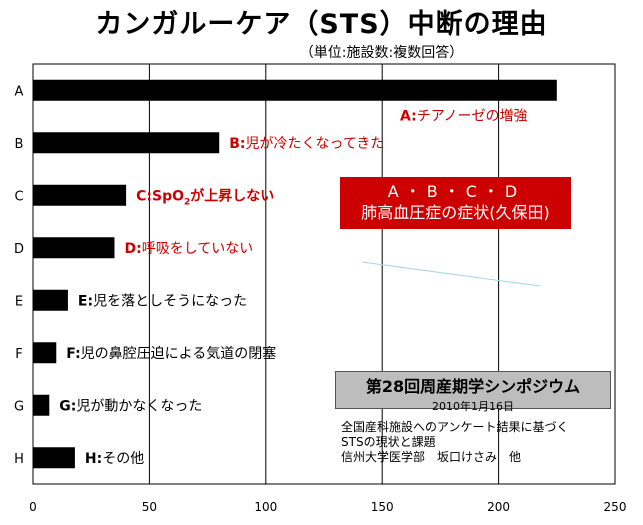 The width and height of the screenshot is (643, 525). I want to click on category-label: F, so click(18, 354).